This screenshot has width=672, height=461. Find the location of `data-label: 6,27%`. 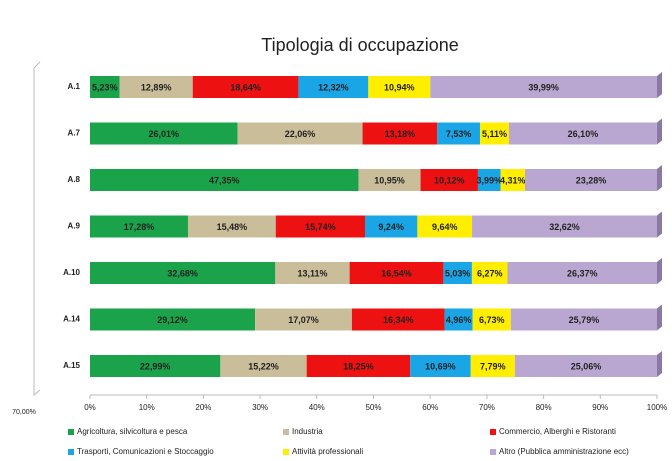

data-label: 6,27% is located at coordinates (490, 273).